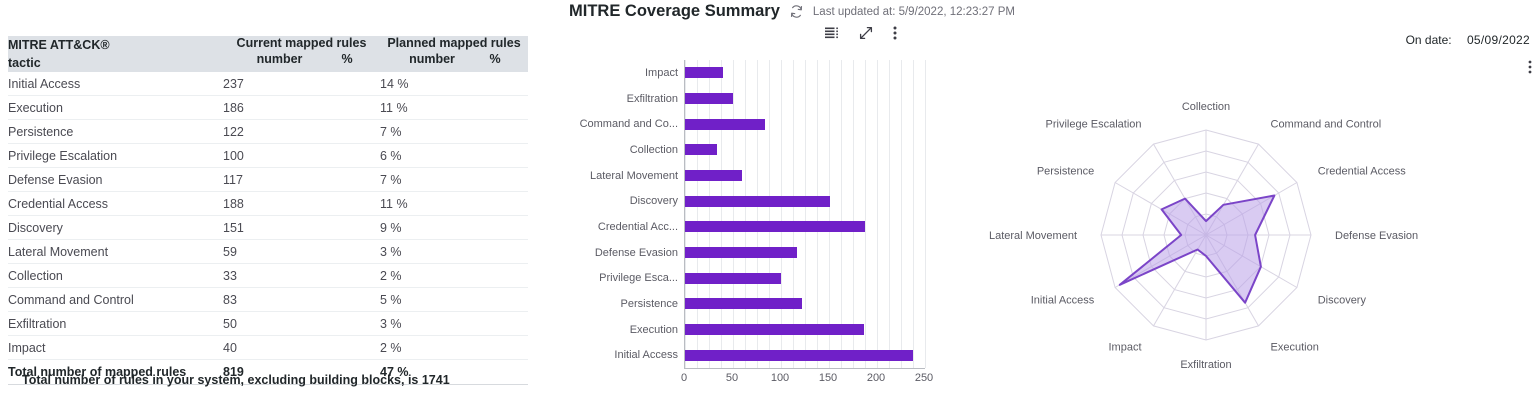 The image size is (1536, 407). I want to click on cell-current-pct: 14 %, so click(454, 84).